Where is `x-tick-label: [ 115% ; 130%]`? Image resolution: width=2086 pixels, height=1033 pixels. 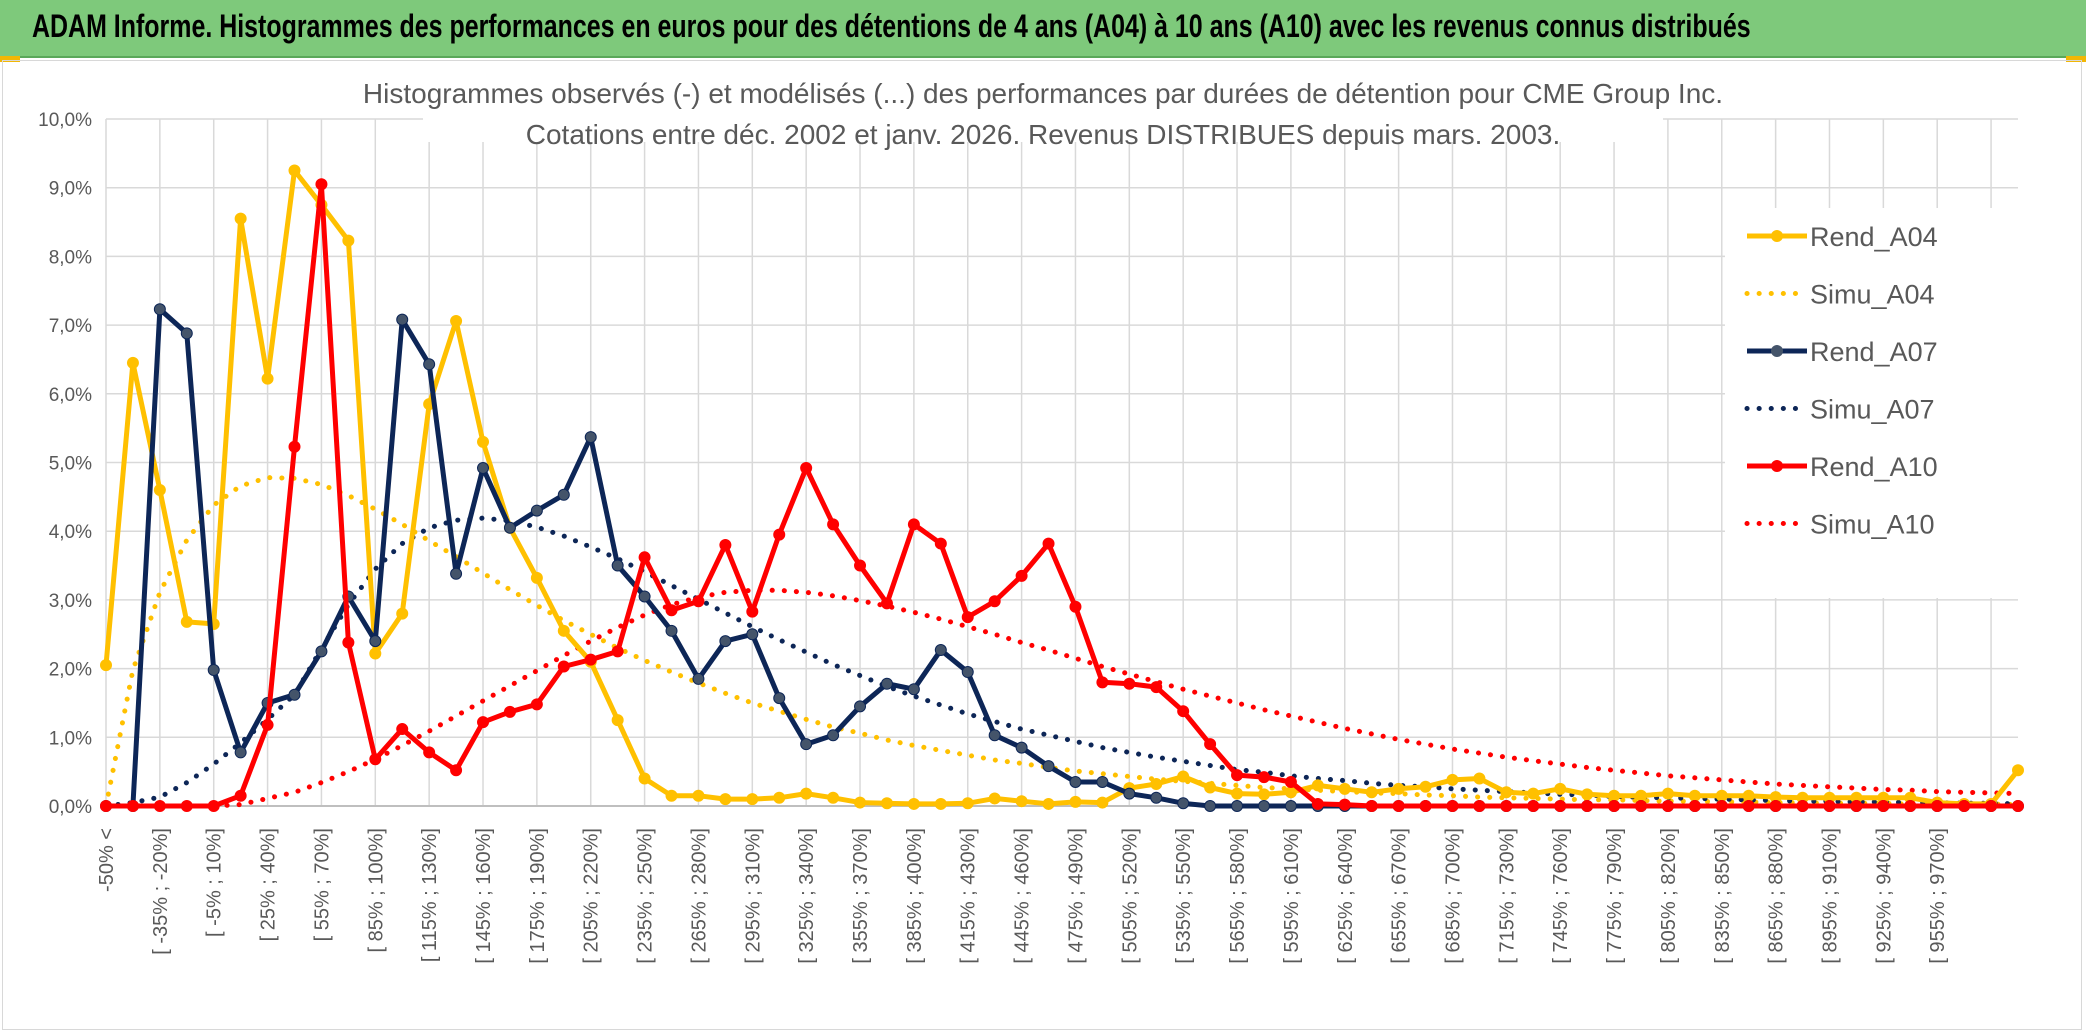
x-tick-label: [ 115% ; 130%] is located at coordinates (430, 895).